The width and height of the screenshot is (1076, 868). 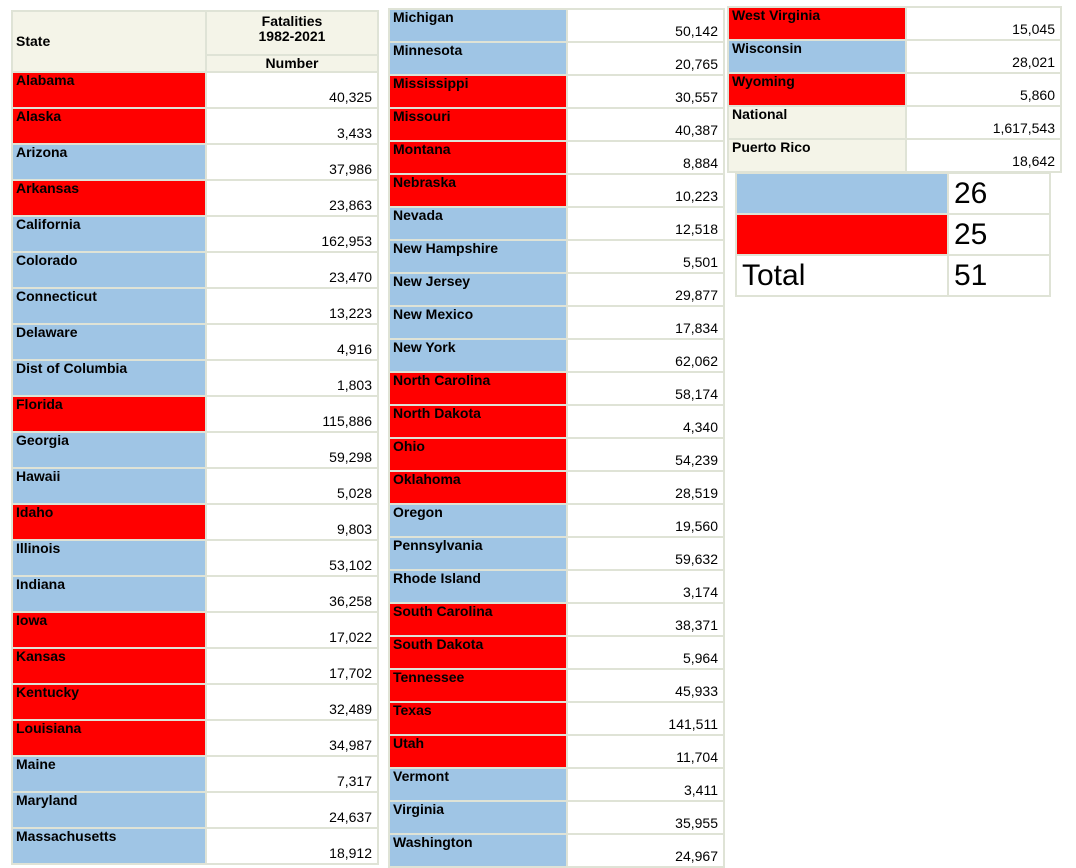 I want to click on state-name: Montana, so click(x=478, y=157).